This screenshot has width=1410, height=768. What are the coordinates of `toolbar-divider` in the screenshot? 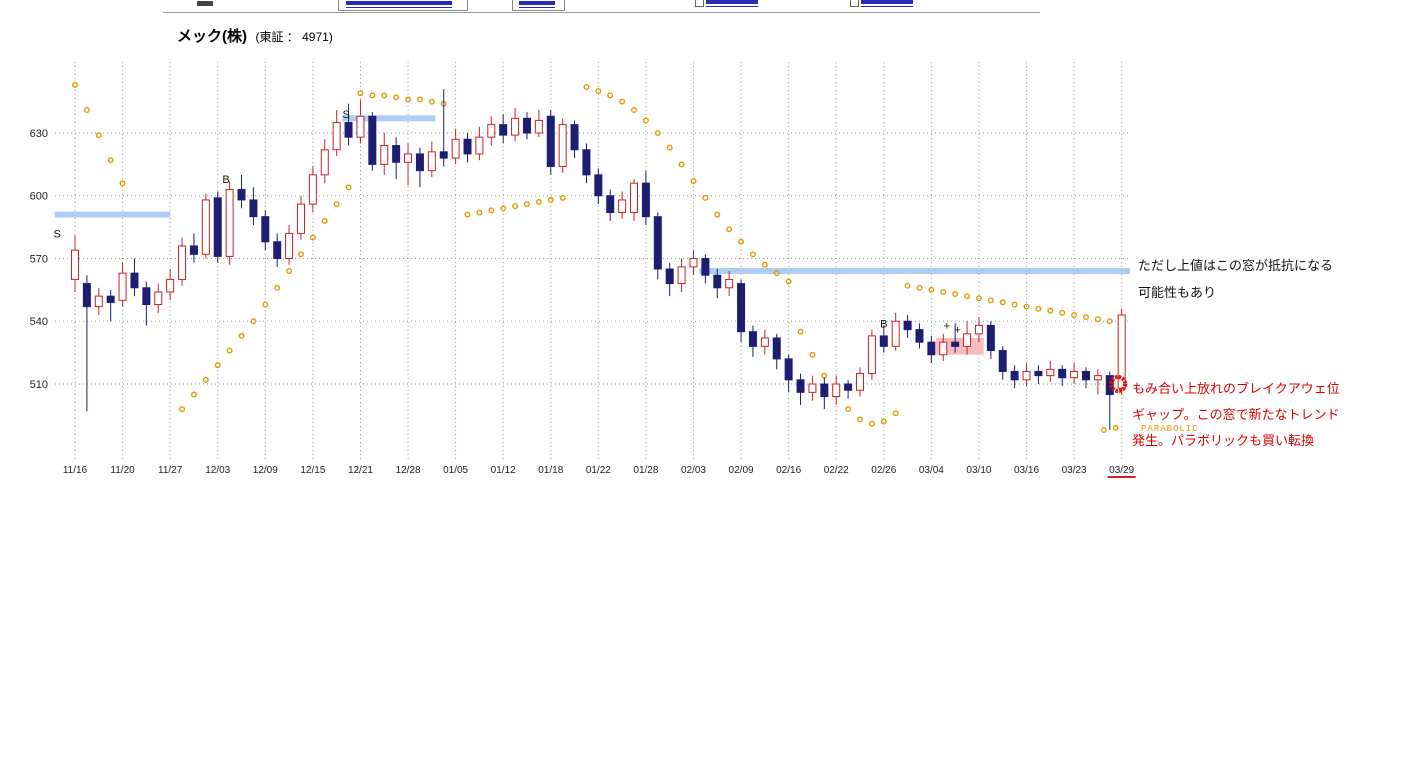 It's located at (601, 12).